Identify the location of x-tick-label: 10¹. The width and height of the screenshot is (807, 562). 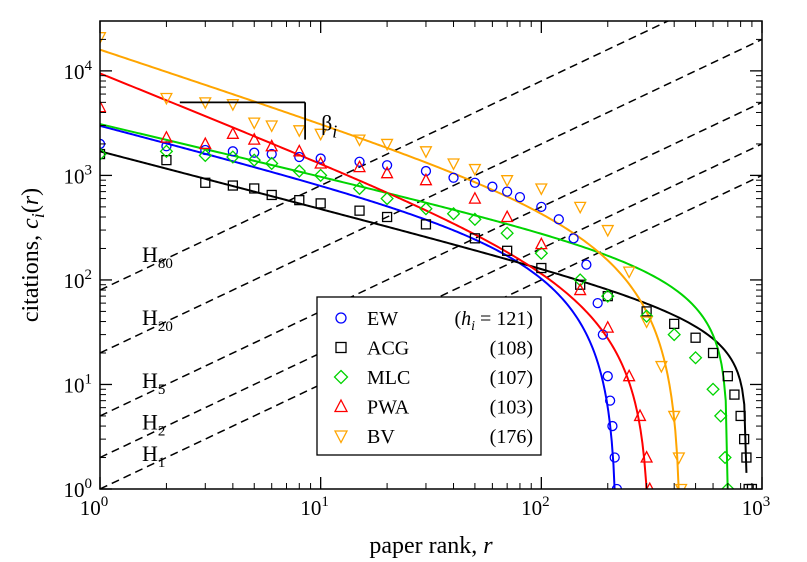
(314, 507).